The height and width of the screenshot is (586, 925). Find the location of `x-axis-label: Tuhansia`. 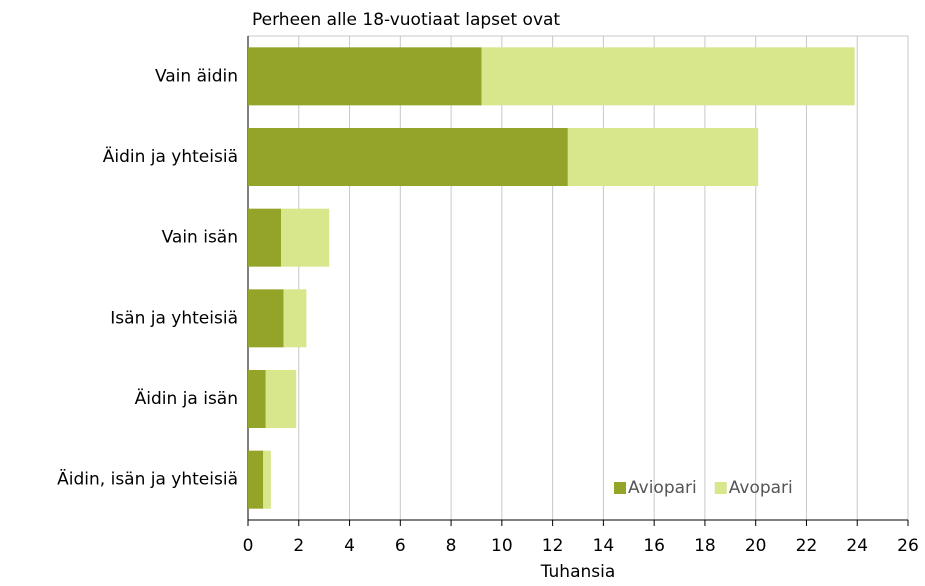

x-axis-label: Tuhansia is located at coordinates (578, 572).